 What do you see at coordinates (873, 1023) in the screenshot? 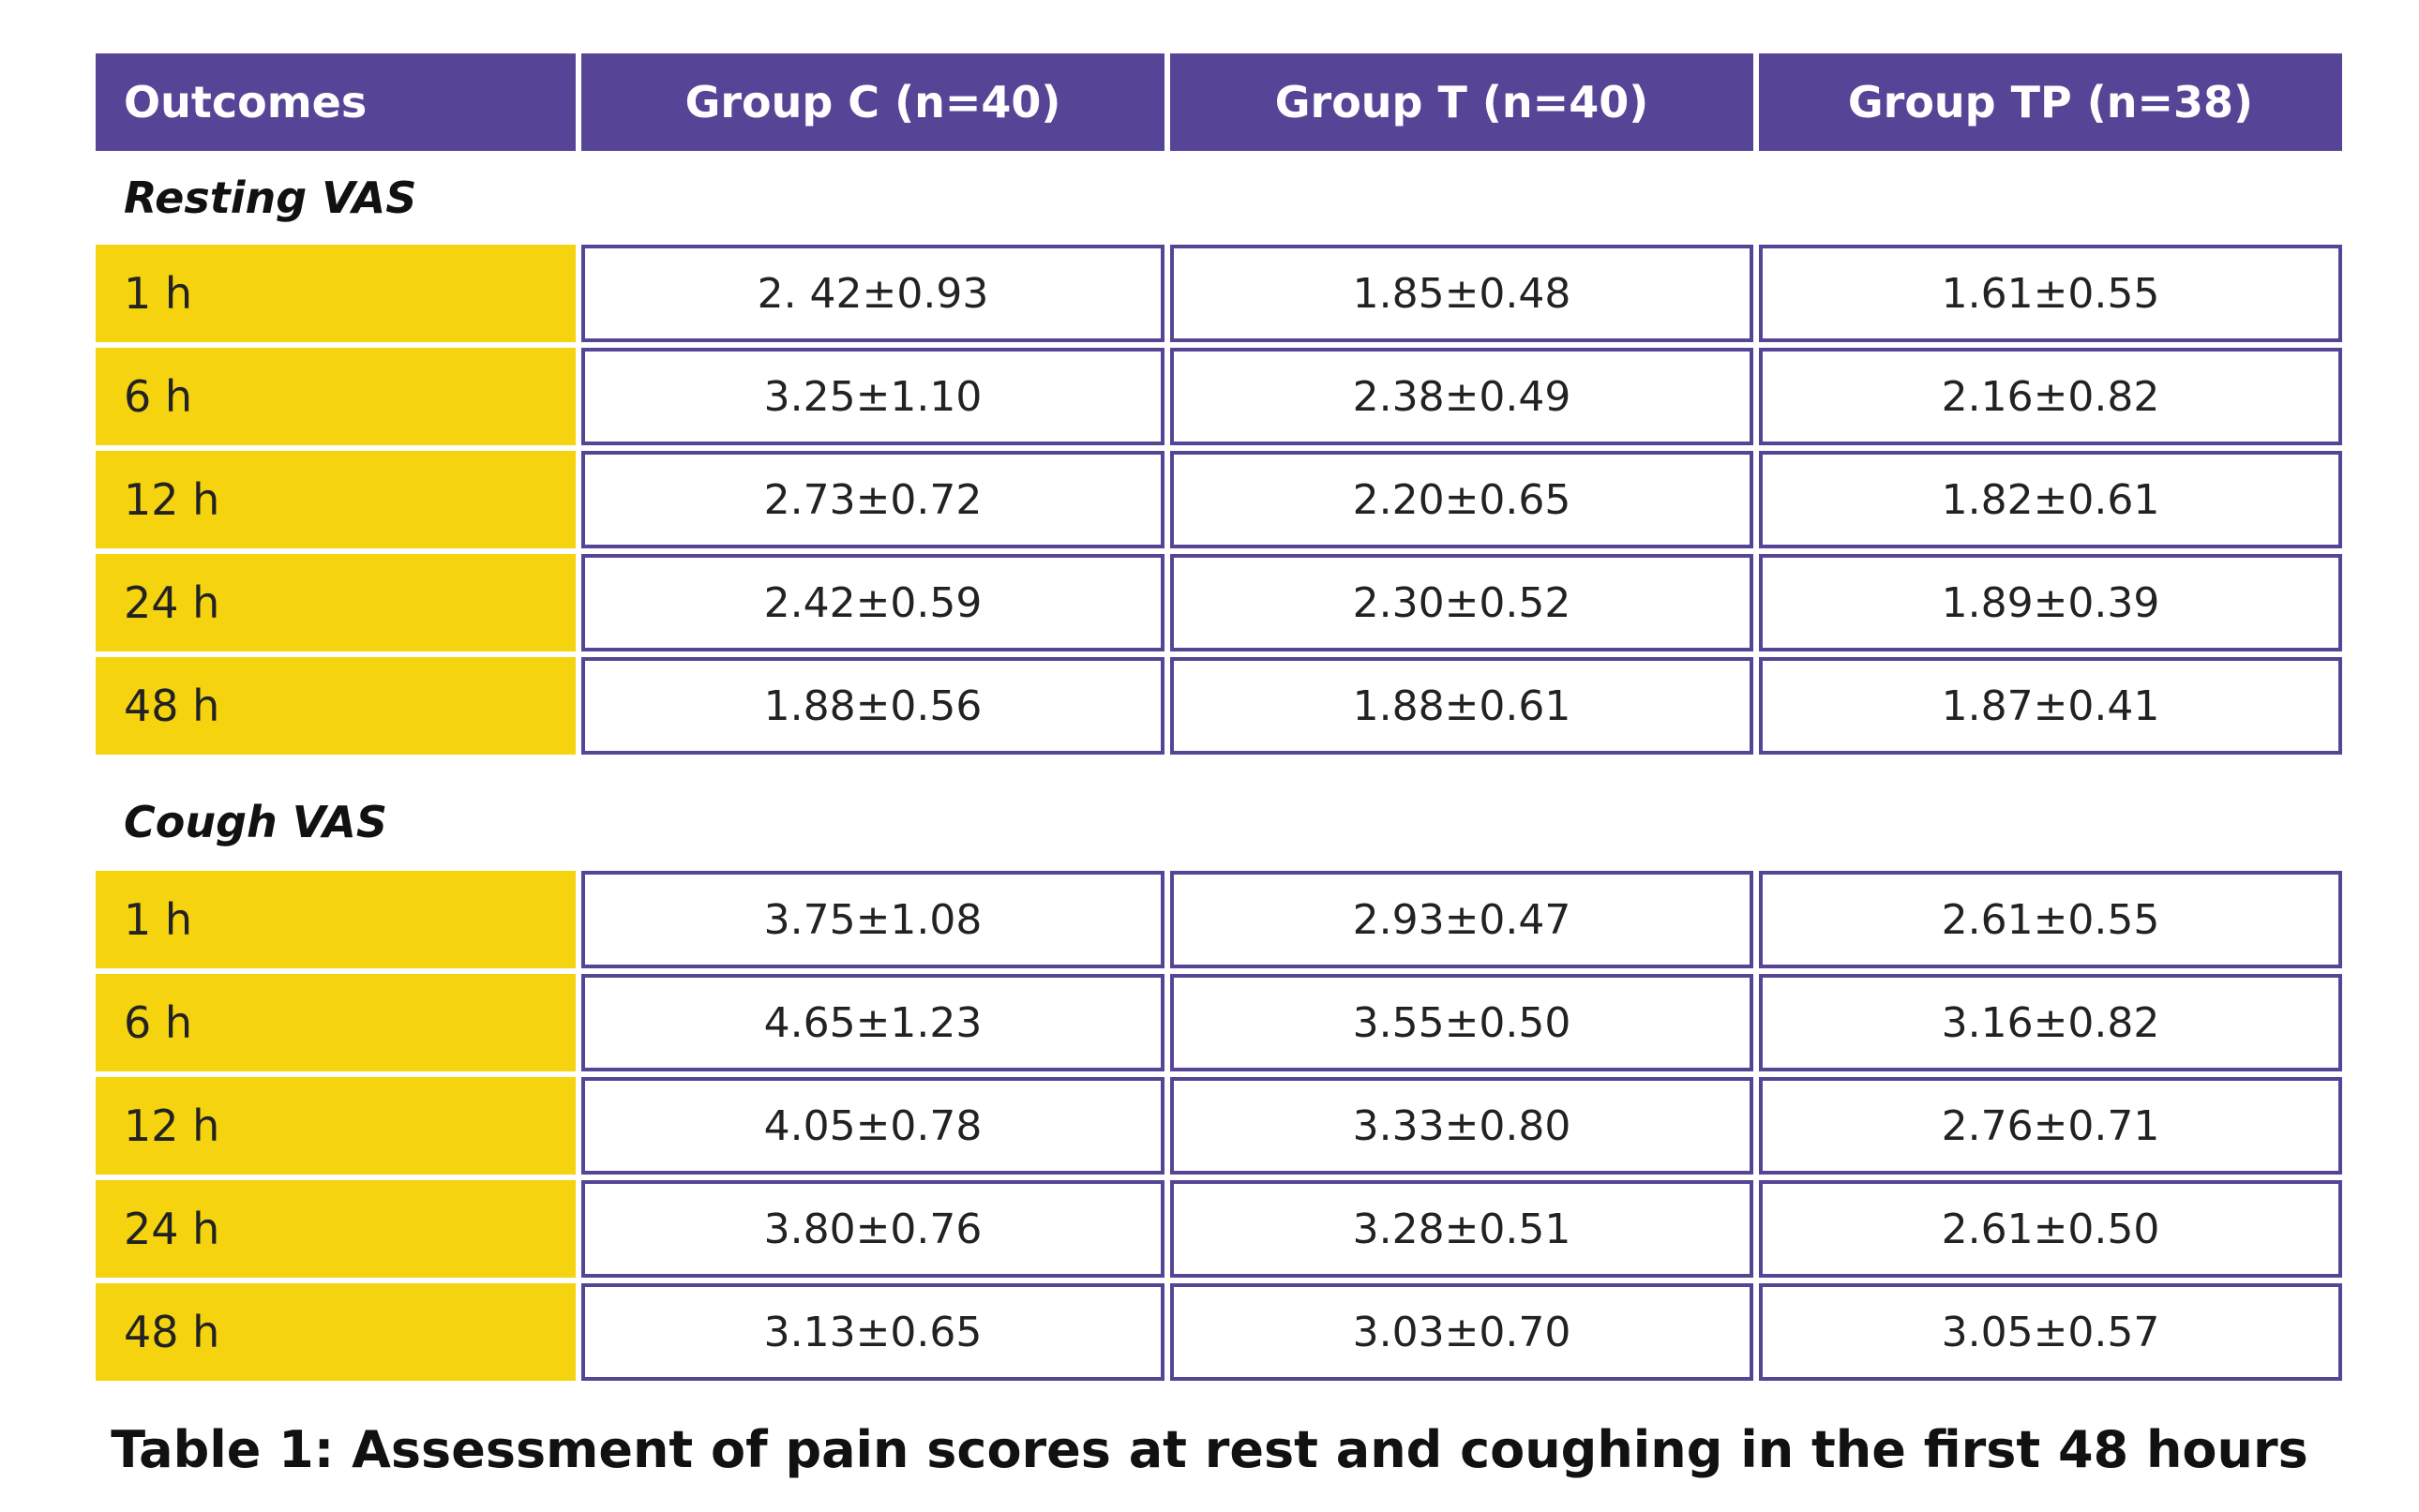
I see `value-cell: 4.65±1.23` at bounding box center [873, 1023].